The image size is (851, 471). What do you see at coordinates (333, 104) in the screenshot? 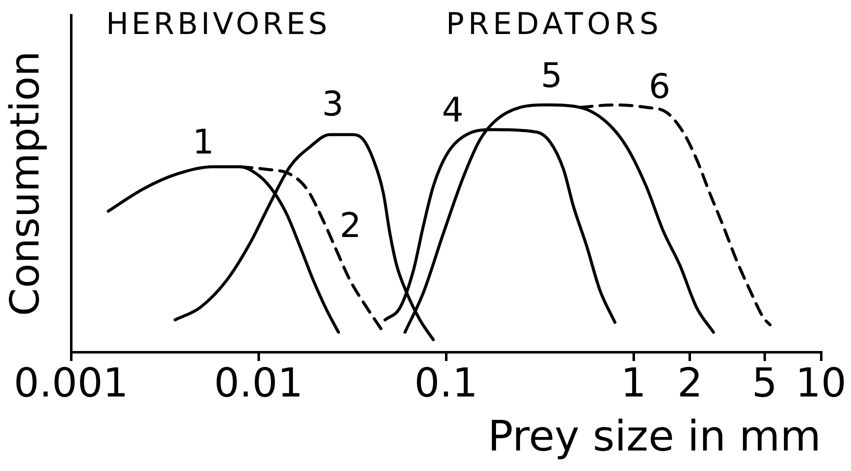
I see `series-label: 3` at bounding box center [333, 104].